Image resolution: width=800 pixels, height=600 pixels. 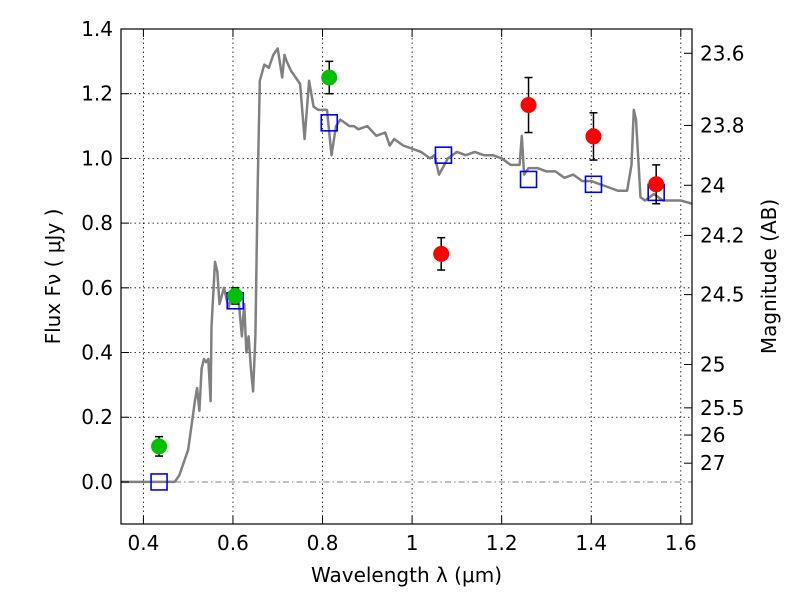 What do you see at coordinates (97, 482) in the screenshot?
I see `y-tick-label: 0.0` at bounding box center [97, 482].